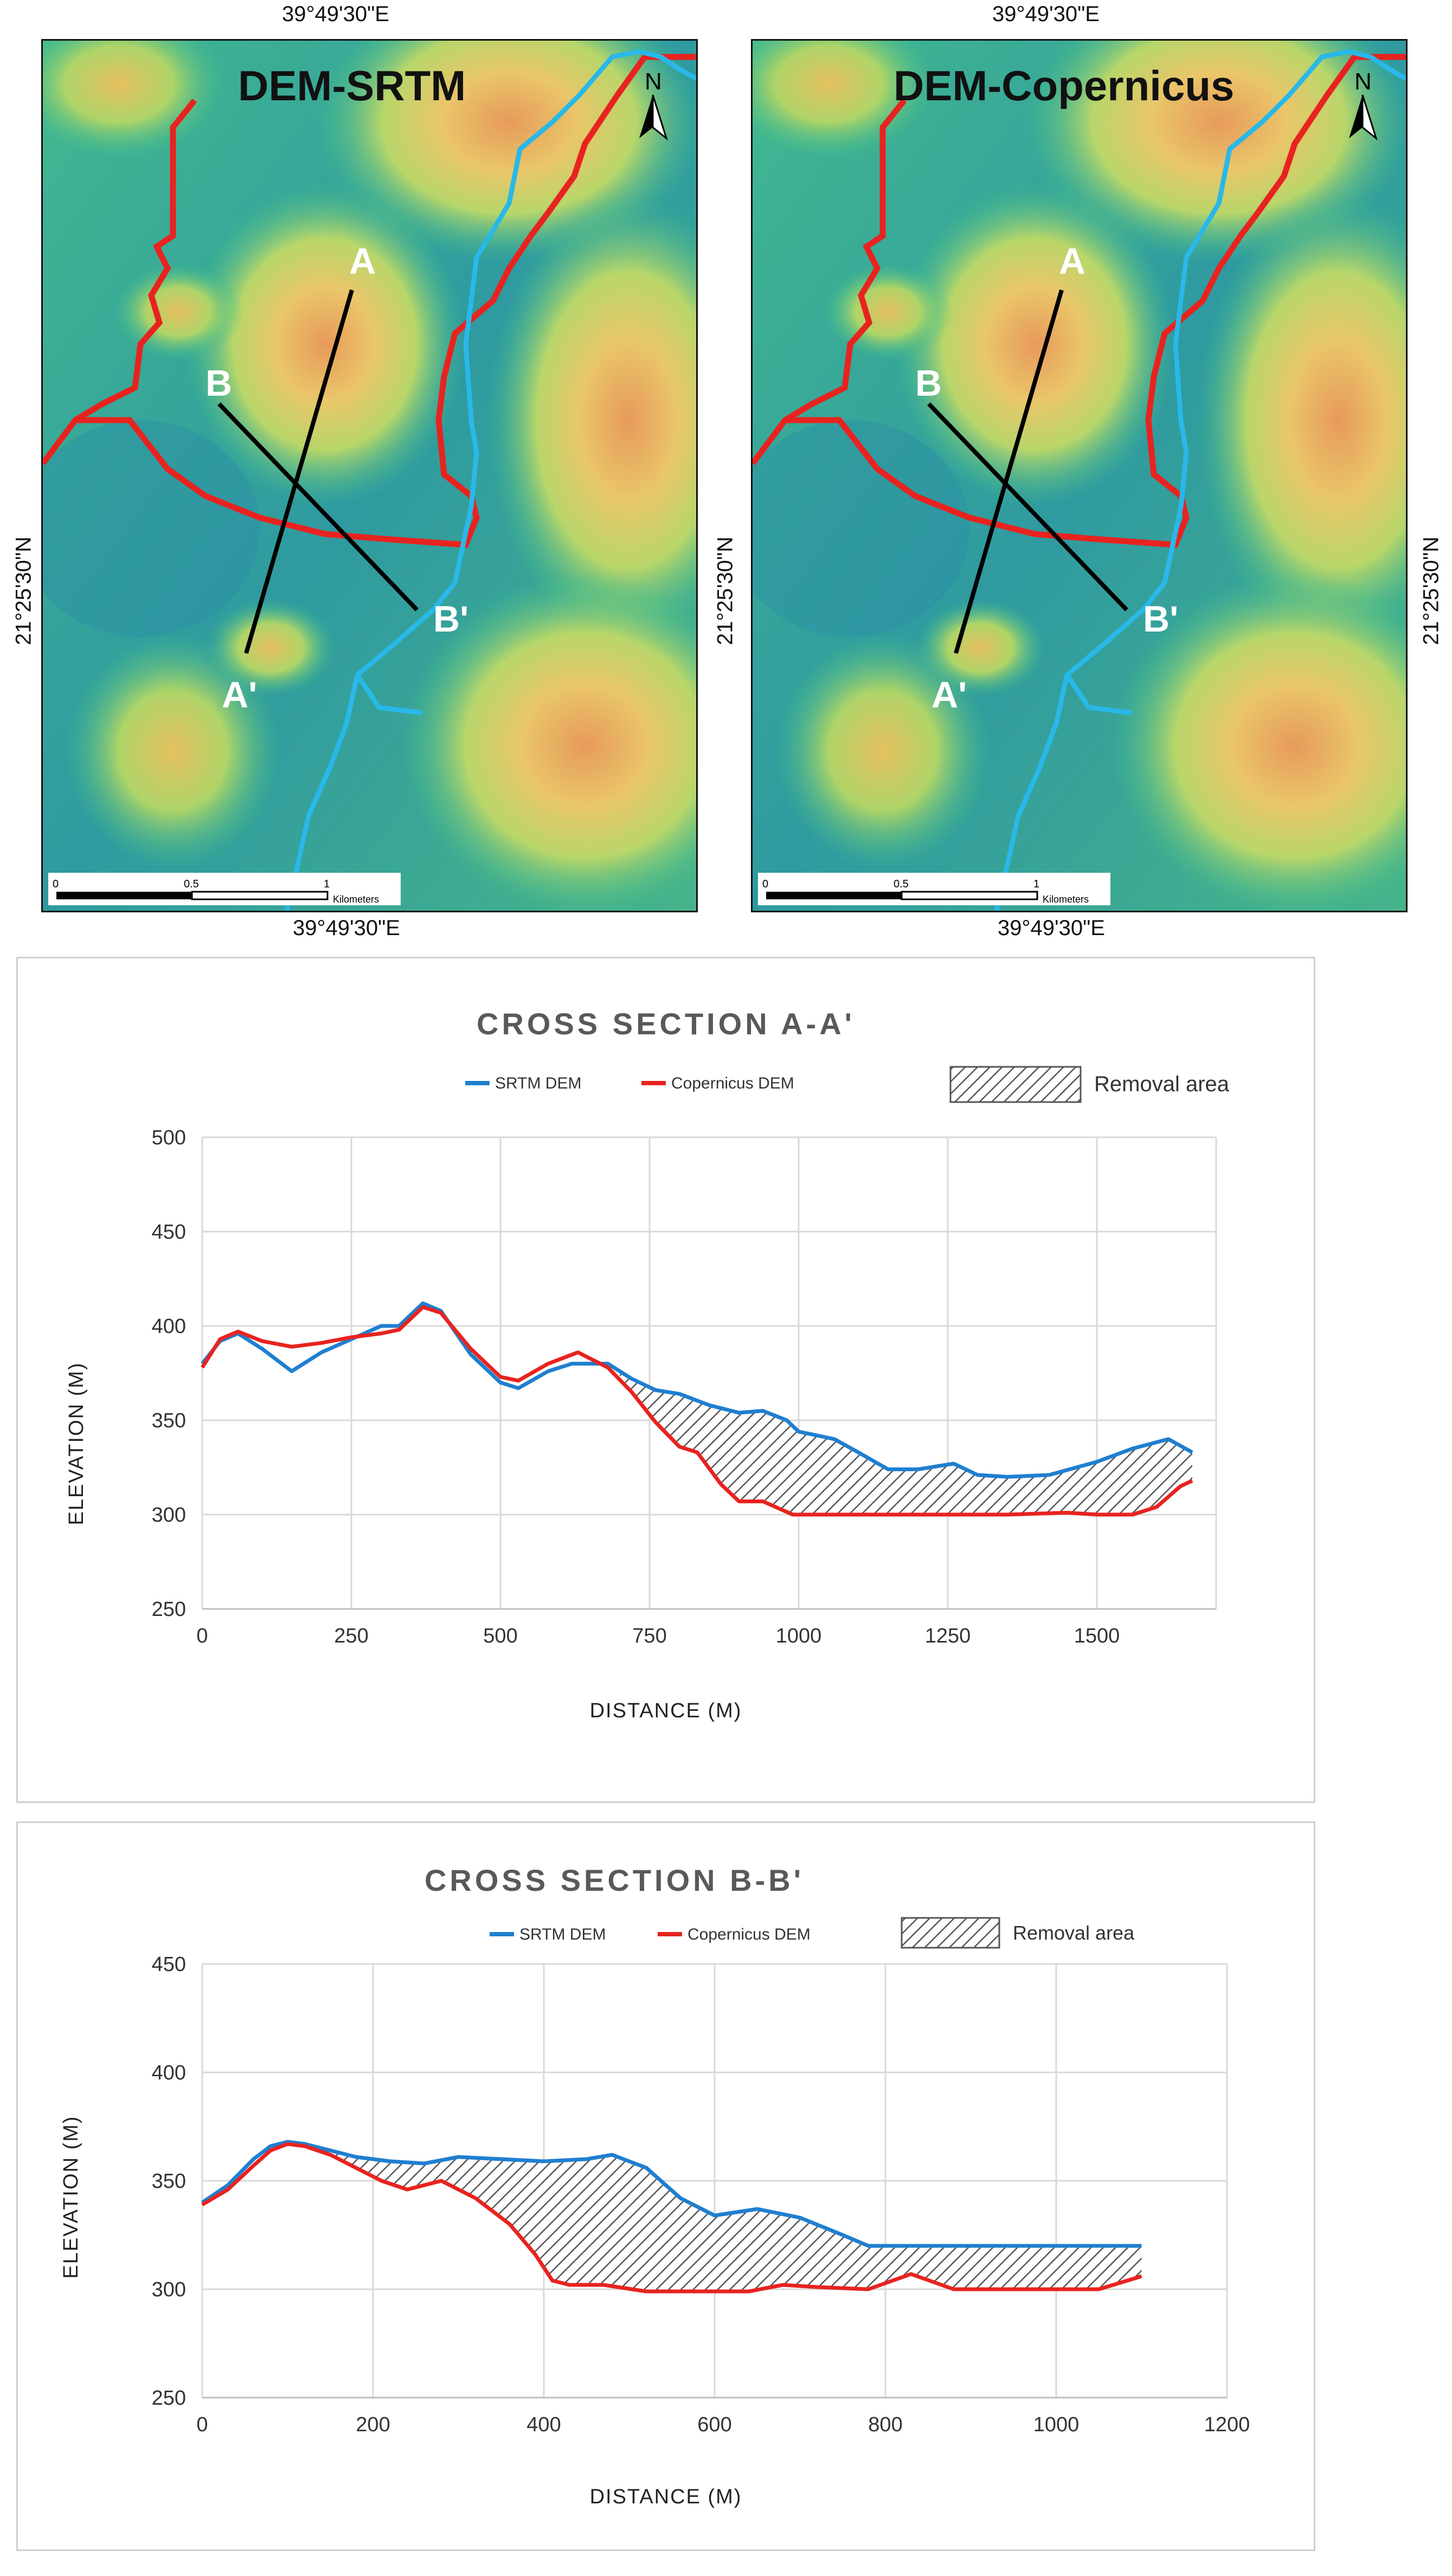  I want to click on map1-boundary-east, so click(385, 301).